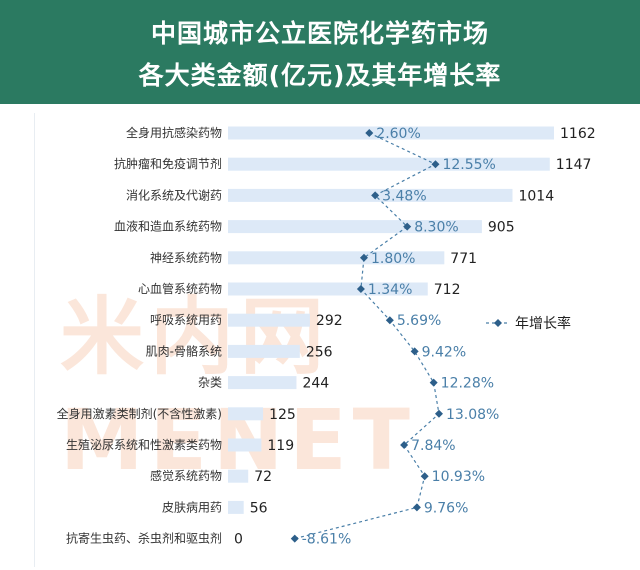  What do you see at coordinates (444, 352) in the screenshot?
I see `growth-label-7: 9.42%` at bounding box center [444, 352].